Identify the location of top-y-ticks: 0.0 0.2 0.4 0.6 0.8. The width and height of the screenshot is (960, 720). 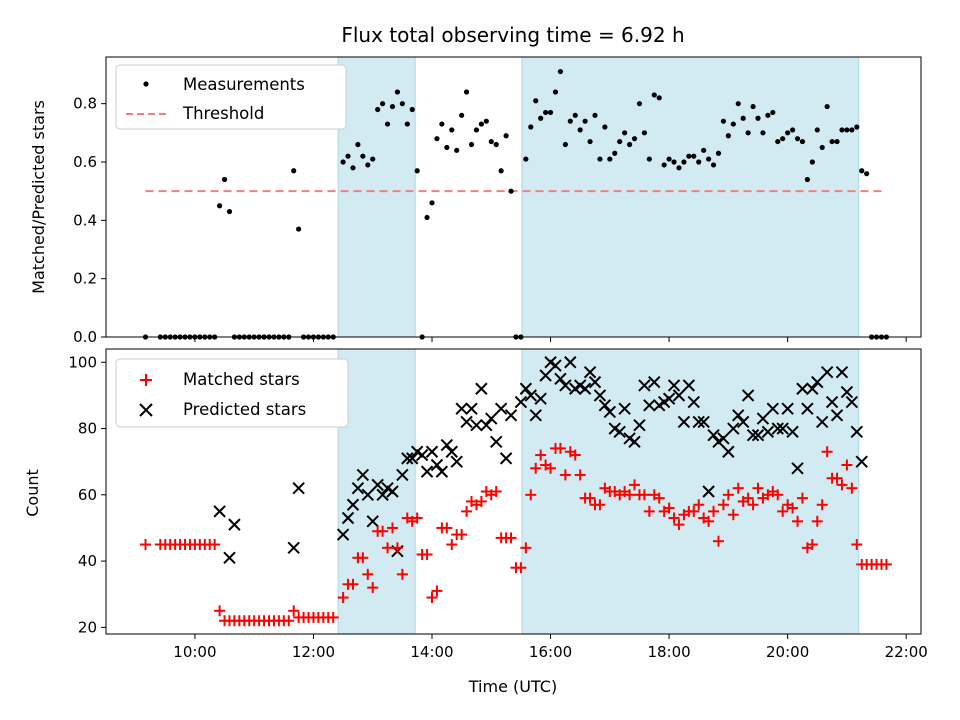
(89, 220).